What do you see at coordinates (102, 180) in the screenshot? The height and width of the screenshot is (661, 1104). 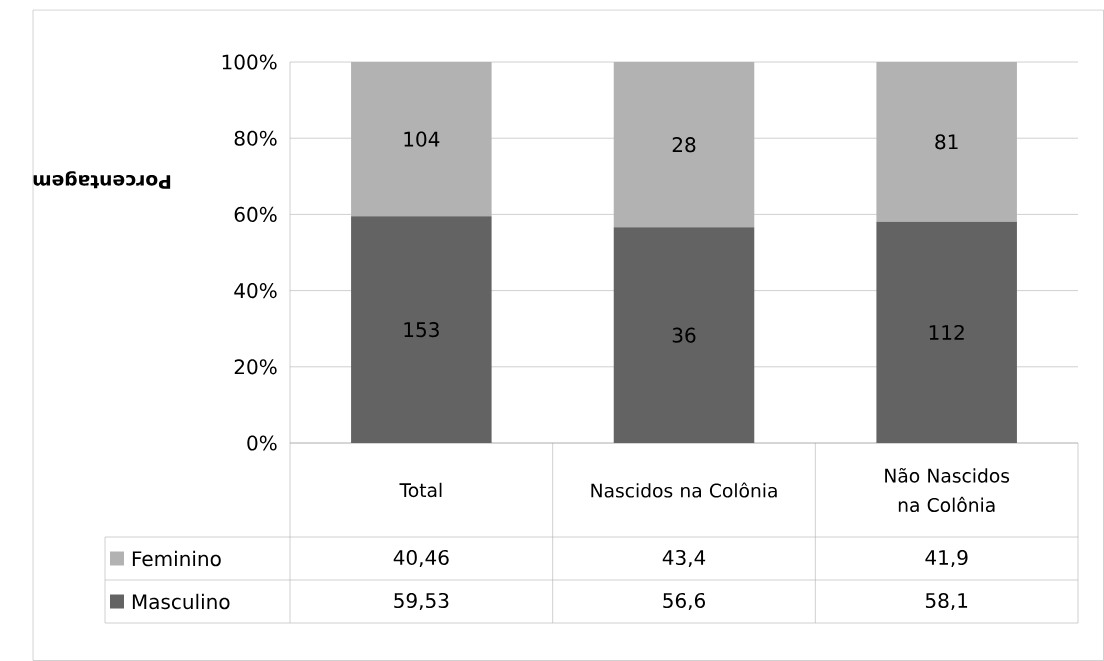 I see `y-axis-title: Porcentagem` at bounding box center [102, 180].